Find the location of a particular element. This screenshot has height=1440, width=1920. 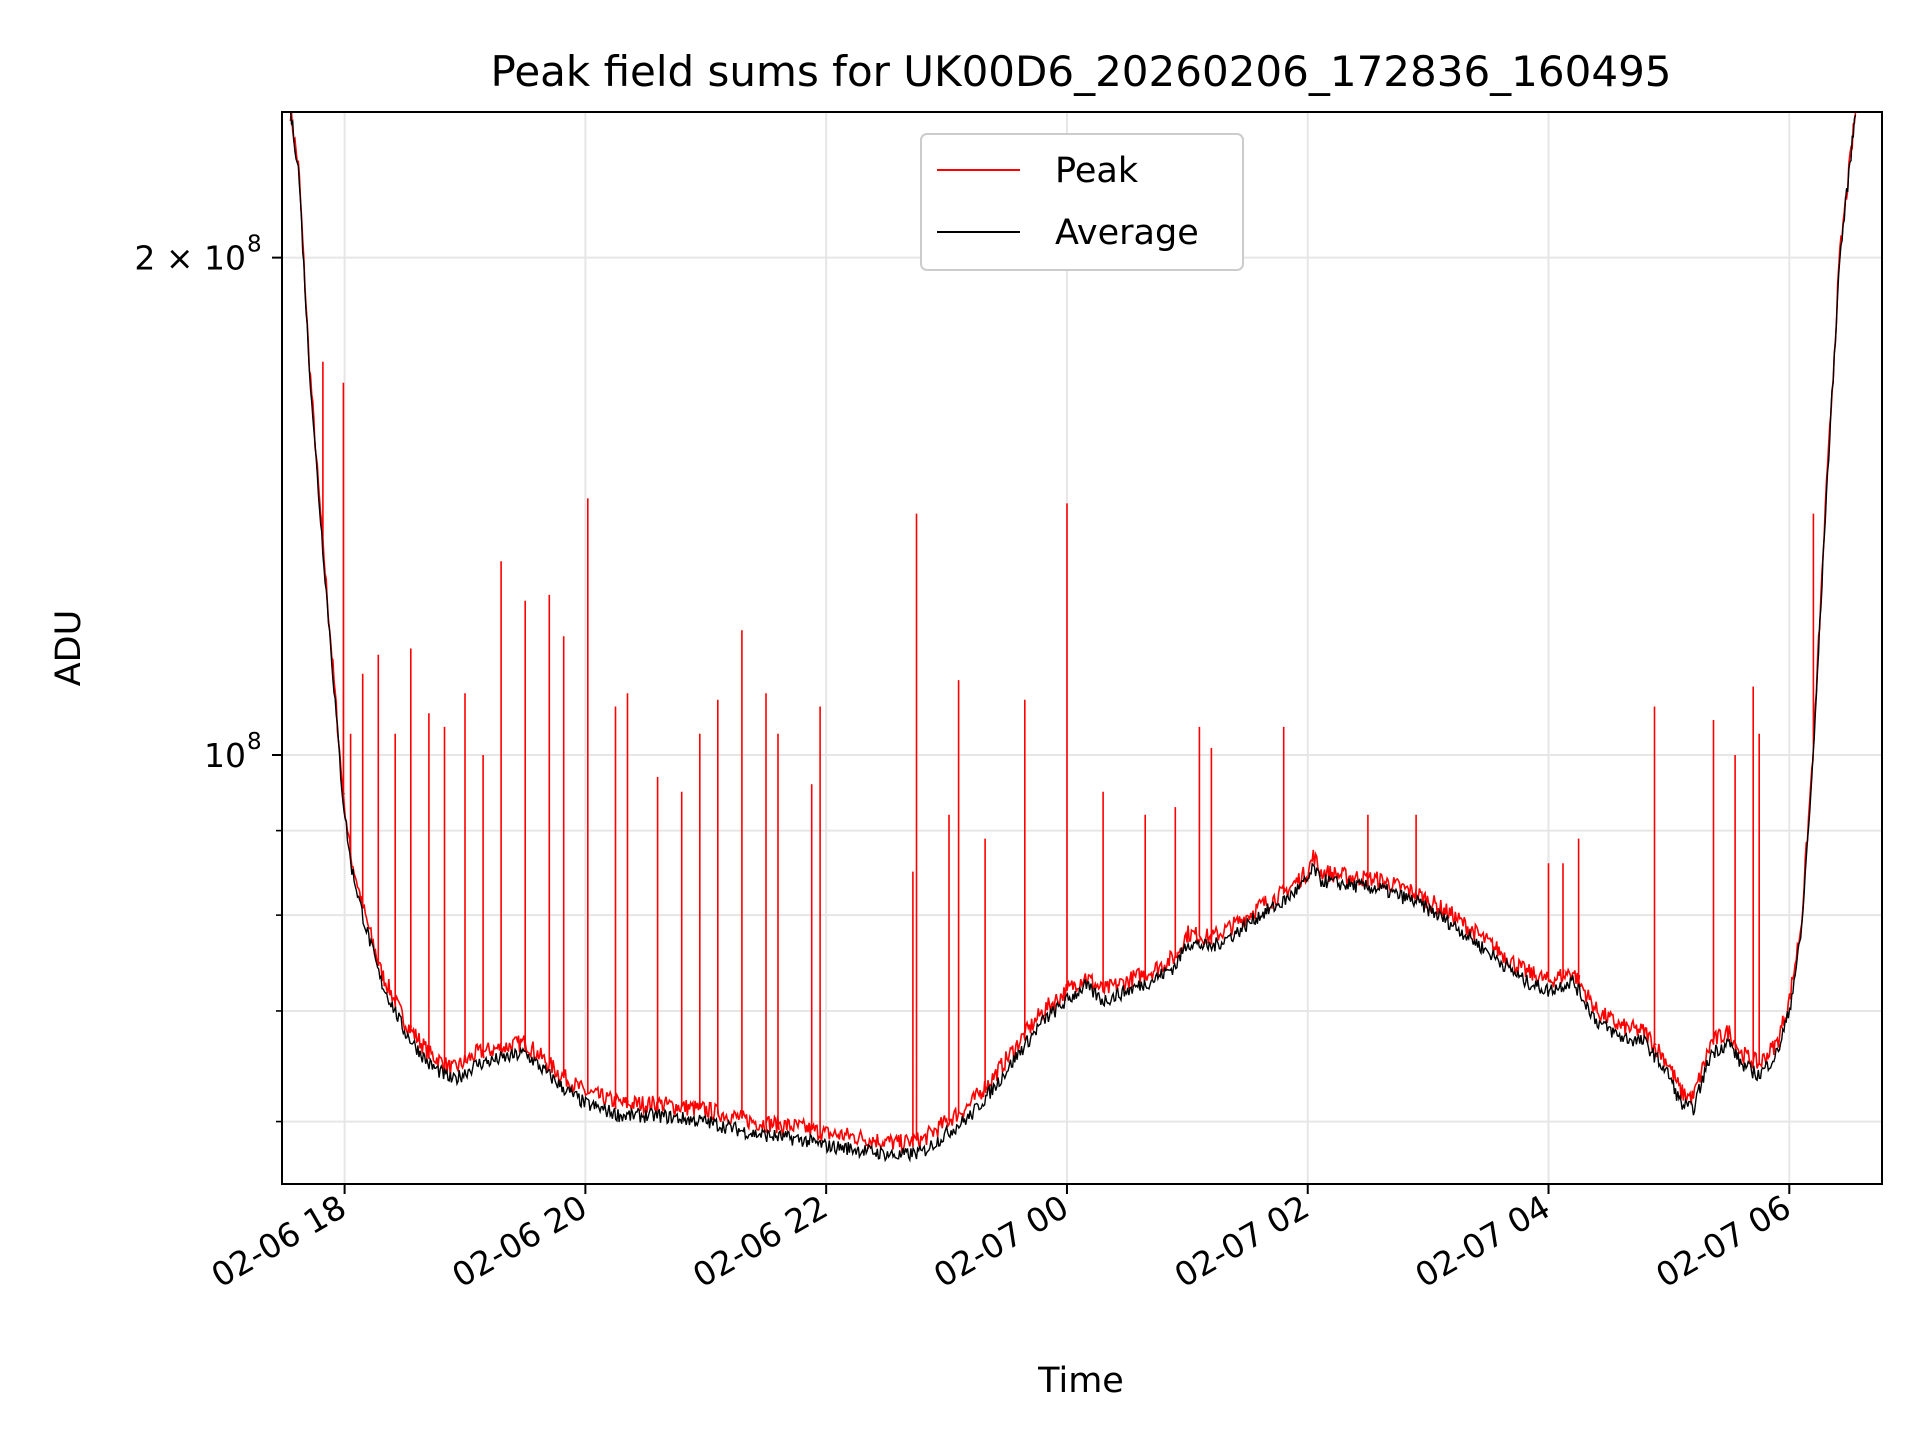

legend: Peak Average is located at coordinates (1082, 202).